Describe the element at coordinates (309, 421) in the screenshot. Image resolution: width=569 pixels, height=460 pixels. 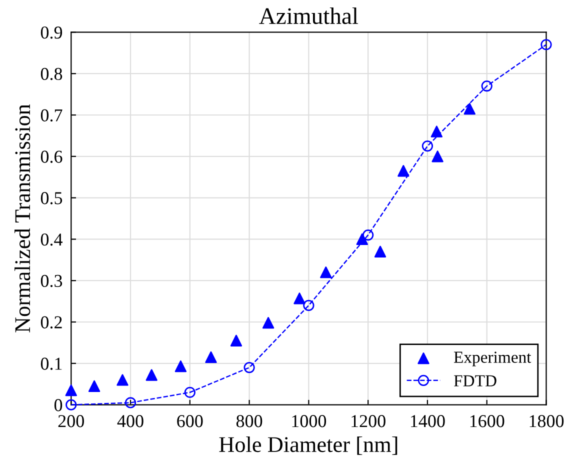
I see `x-tick-label: 1000` at that location.